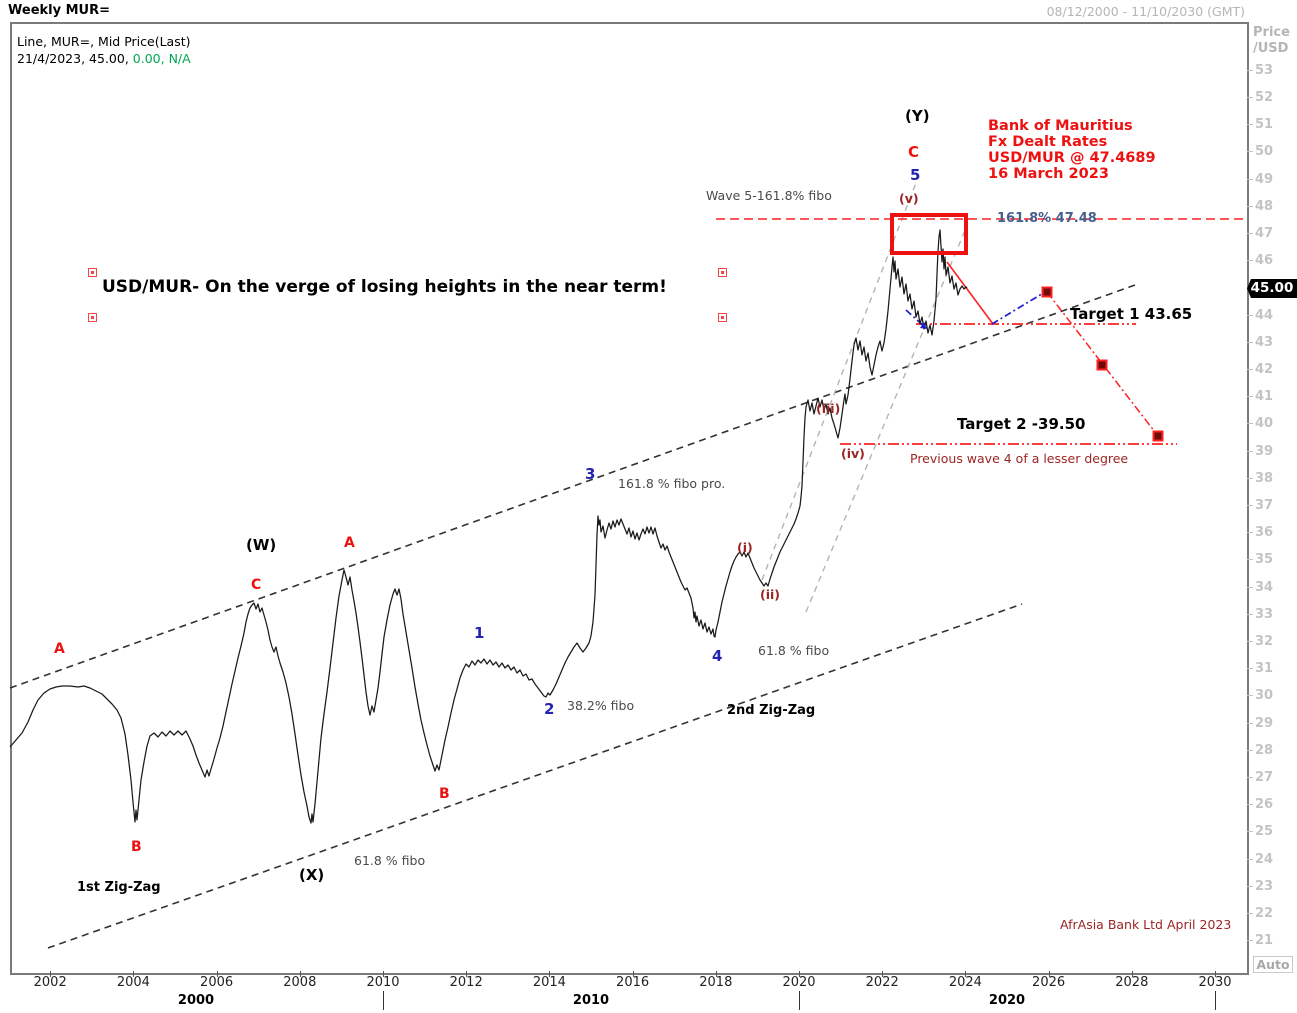 Image resolution: width=1297 pixels, height=1013 pixels. What do you see at coordinates (672, 483) in the screenshot?
I see `fibo-pro-note: 161.8 % fibo pro.` at bounding box center [672, 483].